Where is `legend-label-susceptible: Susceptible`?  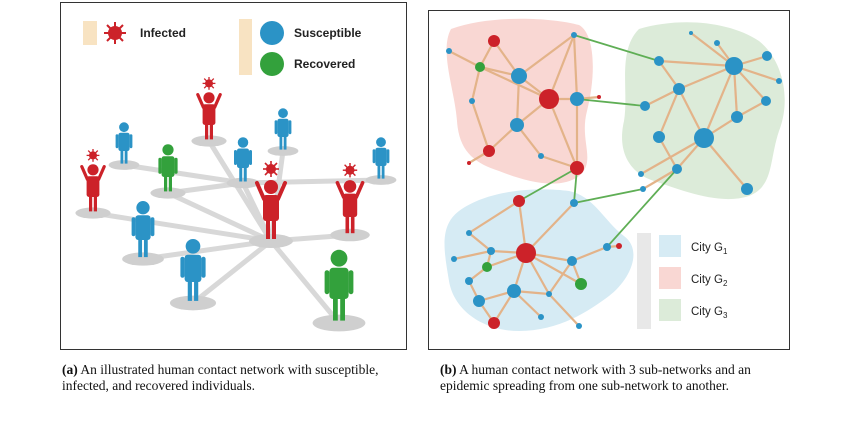 legend-label-susceptible: Susceptible is located at coordinates (328, 33).